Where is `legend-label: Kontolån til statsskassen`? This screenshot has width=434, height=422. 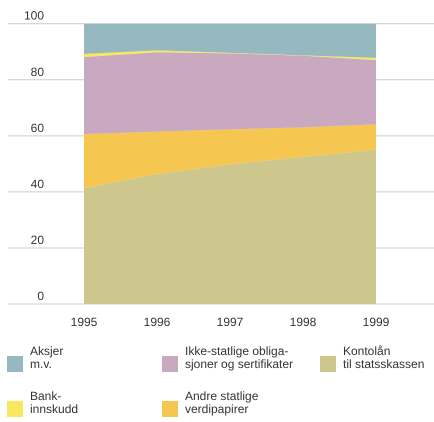 legend-label: Kontolån til statsskassen is located at coordinates (383, 357).